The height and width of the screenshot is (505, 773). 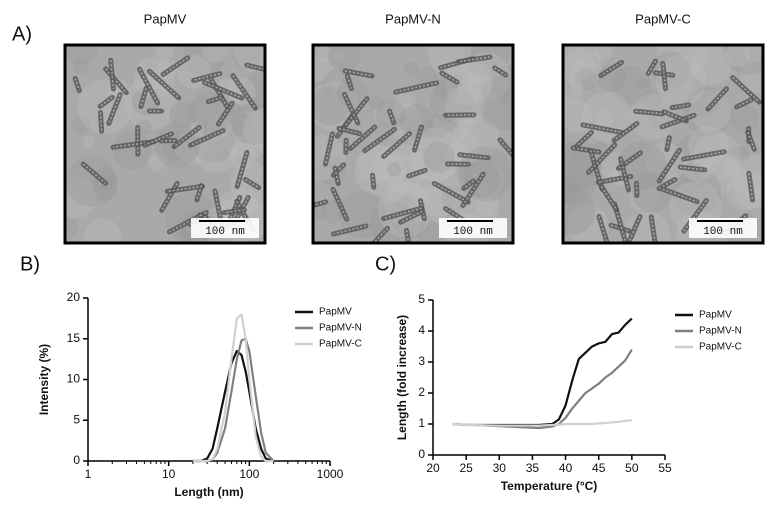 I want to click on legend-label: PapMV-N, so click(x=340, y=328).